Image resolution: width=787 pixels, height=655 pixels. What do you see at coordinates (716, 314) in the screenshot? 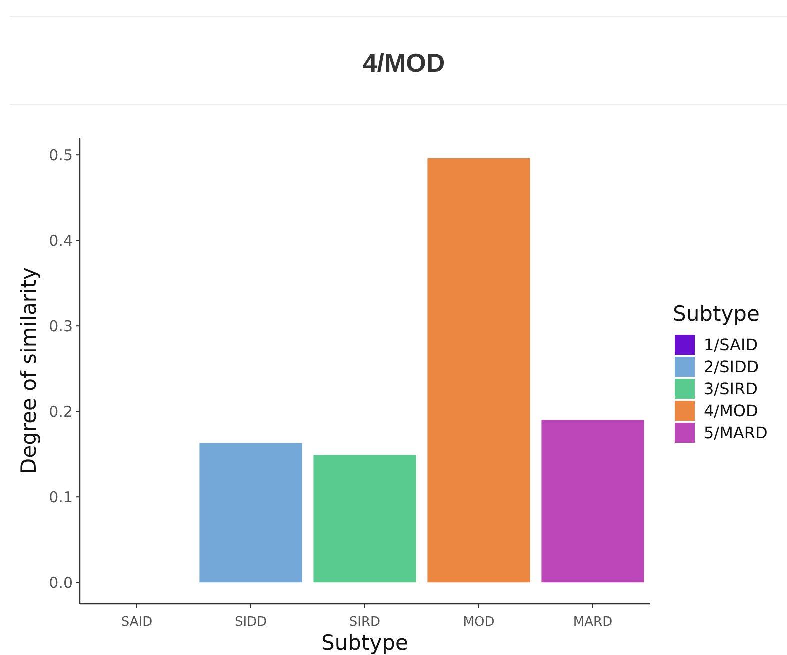
I see `legend-title: Subtype` at bounding box center [716, 314].